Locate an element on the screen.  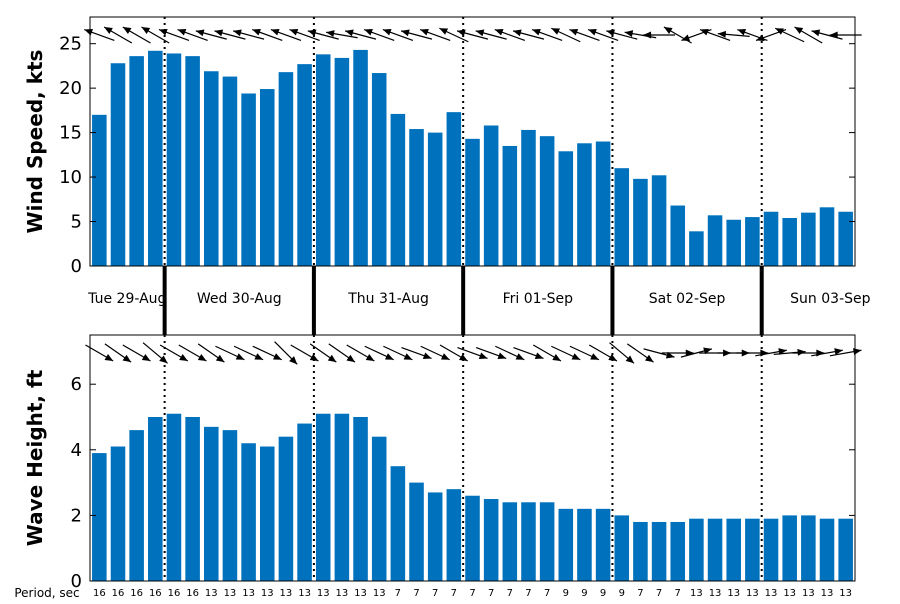
wind-ytick-label: 20 is located at coordinates (70, 88).